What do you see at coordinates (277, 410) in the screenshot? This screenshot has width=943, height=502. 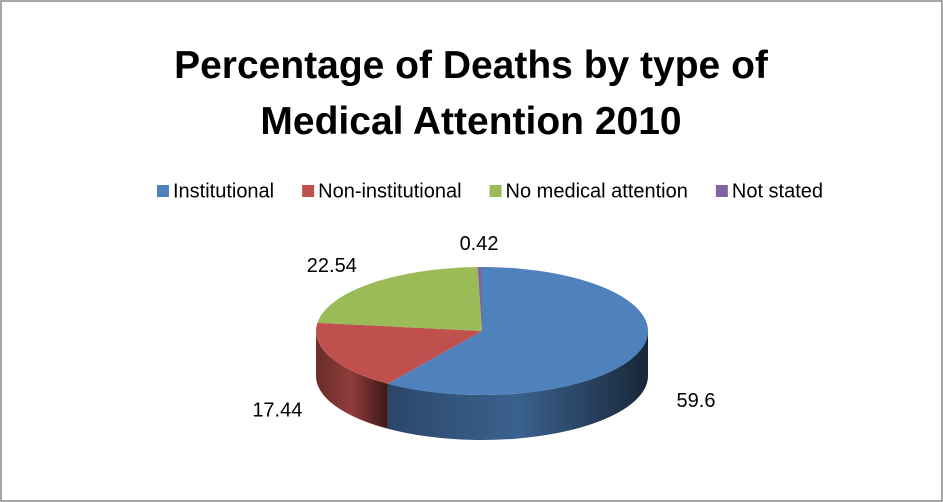 I see `data-label: 17.44` at bounding box center [277, 410].